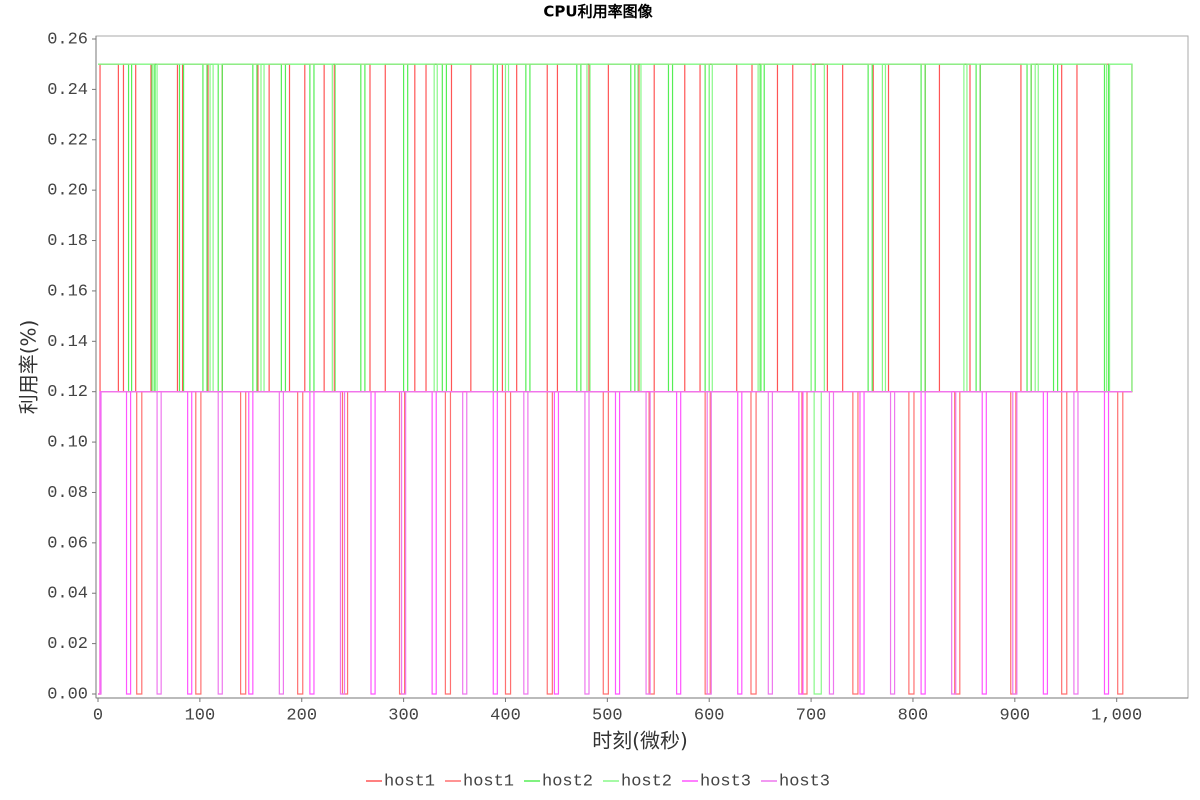  Describe the element at coordinates (67, 90) in the screenshot. I see `y-tick-label: 0.24` at that location.